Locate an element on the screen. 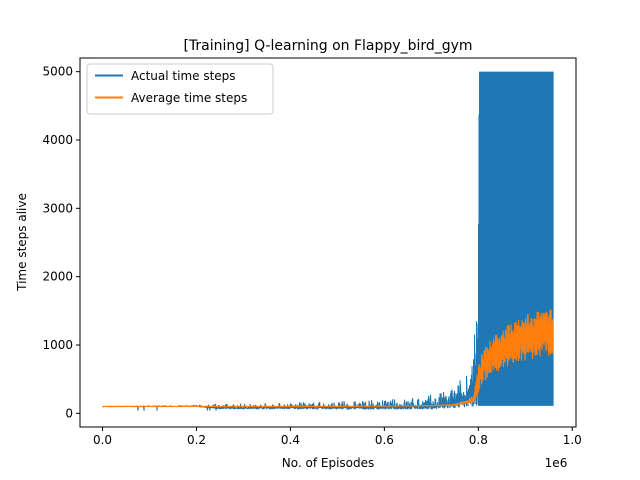 This screenshot has height=480, width=640. x-tick-label: 1.0 is located at coordinates (572, 440).